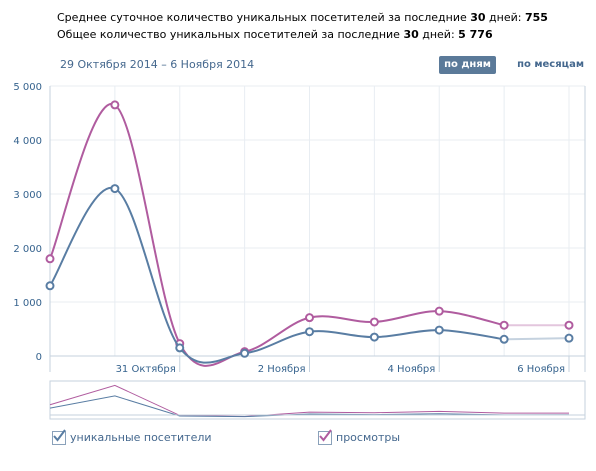 The height and width of the screenshot is (471, 596). What do you see at coordinates (368, 437) in the screenshot?
I see `legend-views-label: просмотры` at bounding box center [368, 437].